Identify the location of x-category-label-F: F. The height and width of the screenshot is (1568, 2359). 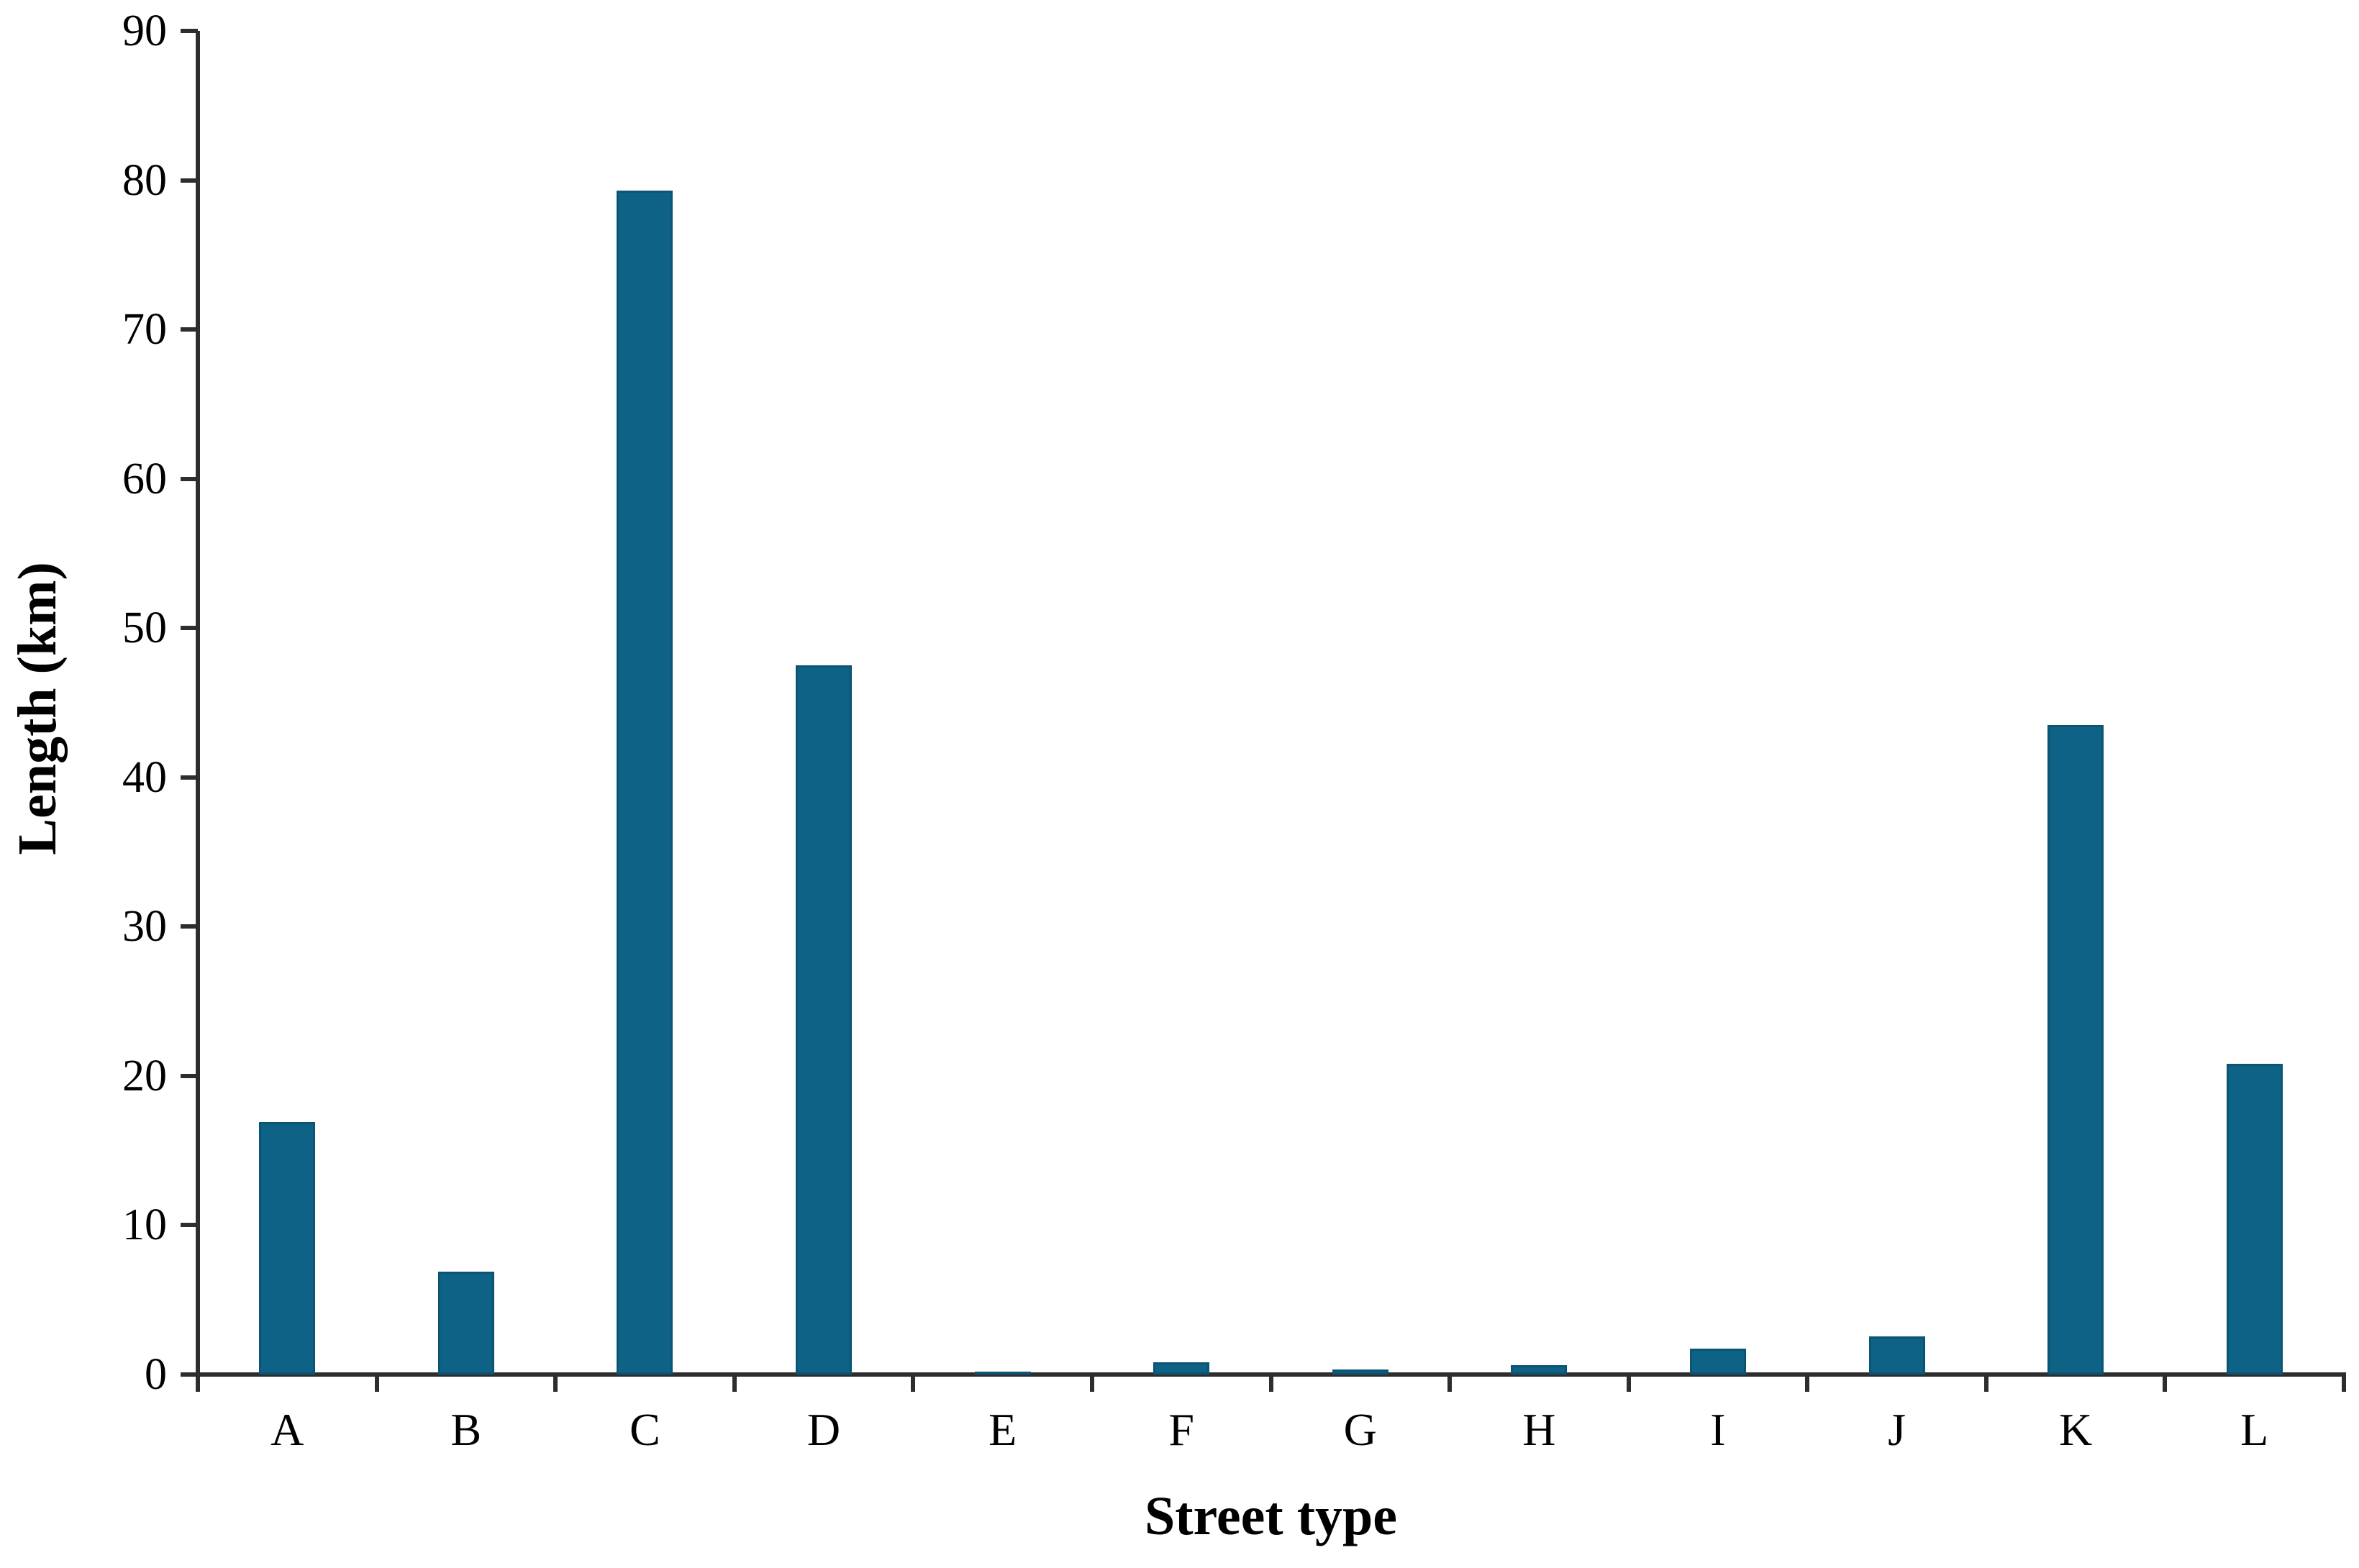
(1181, 1430).